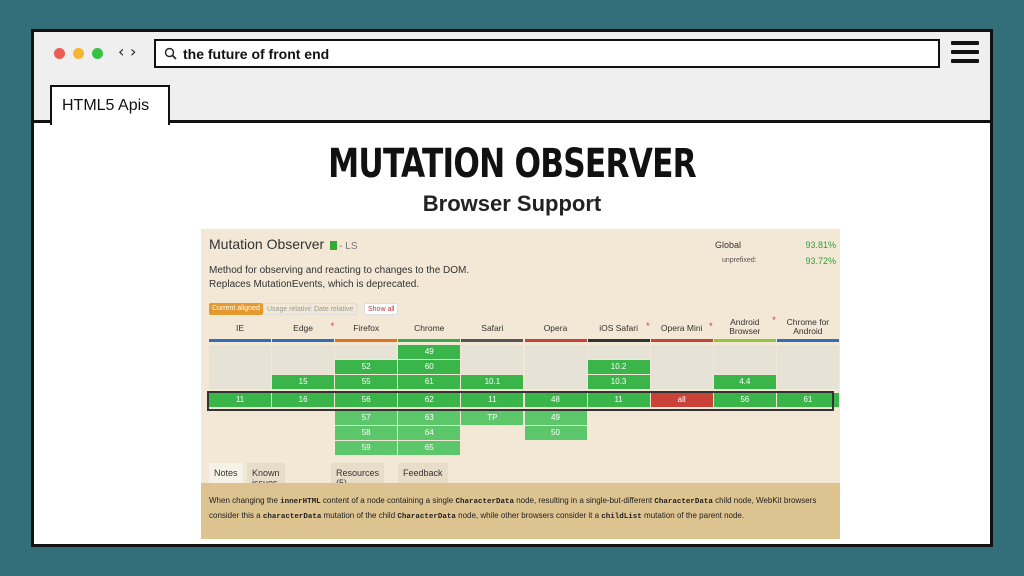  I want to click on version-cell: 60, so click(429, 367).